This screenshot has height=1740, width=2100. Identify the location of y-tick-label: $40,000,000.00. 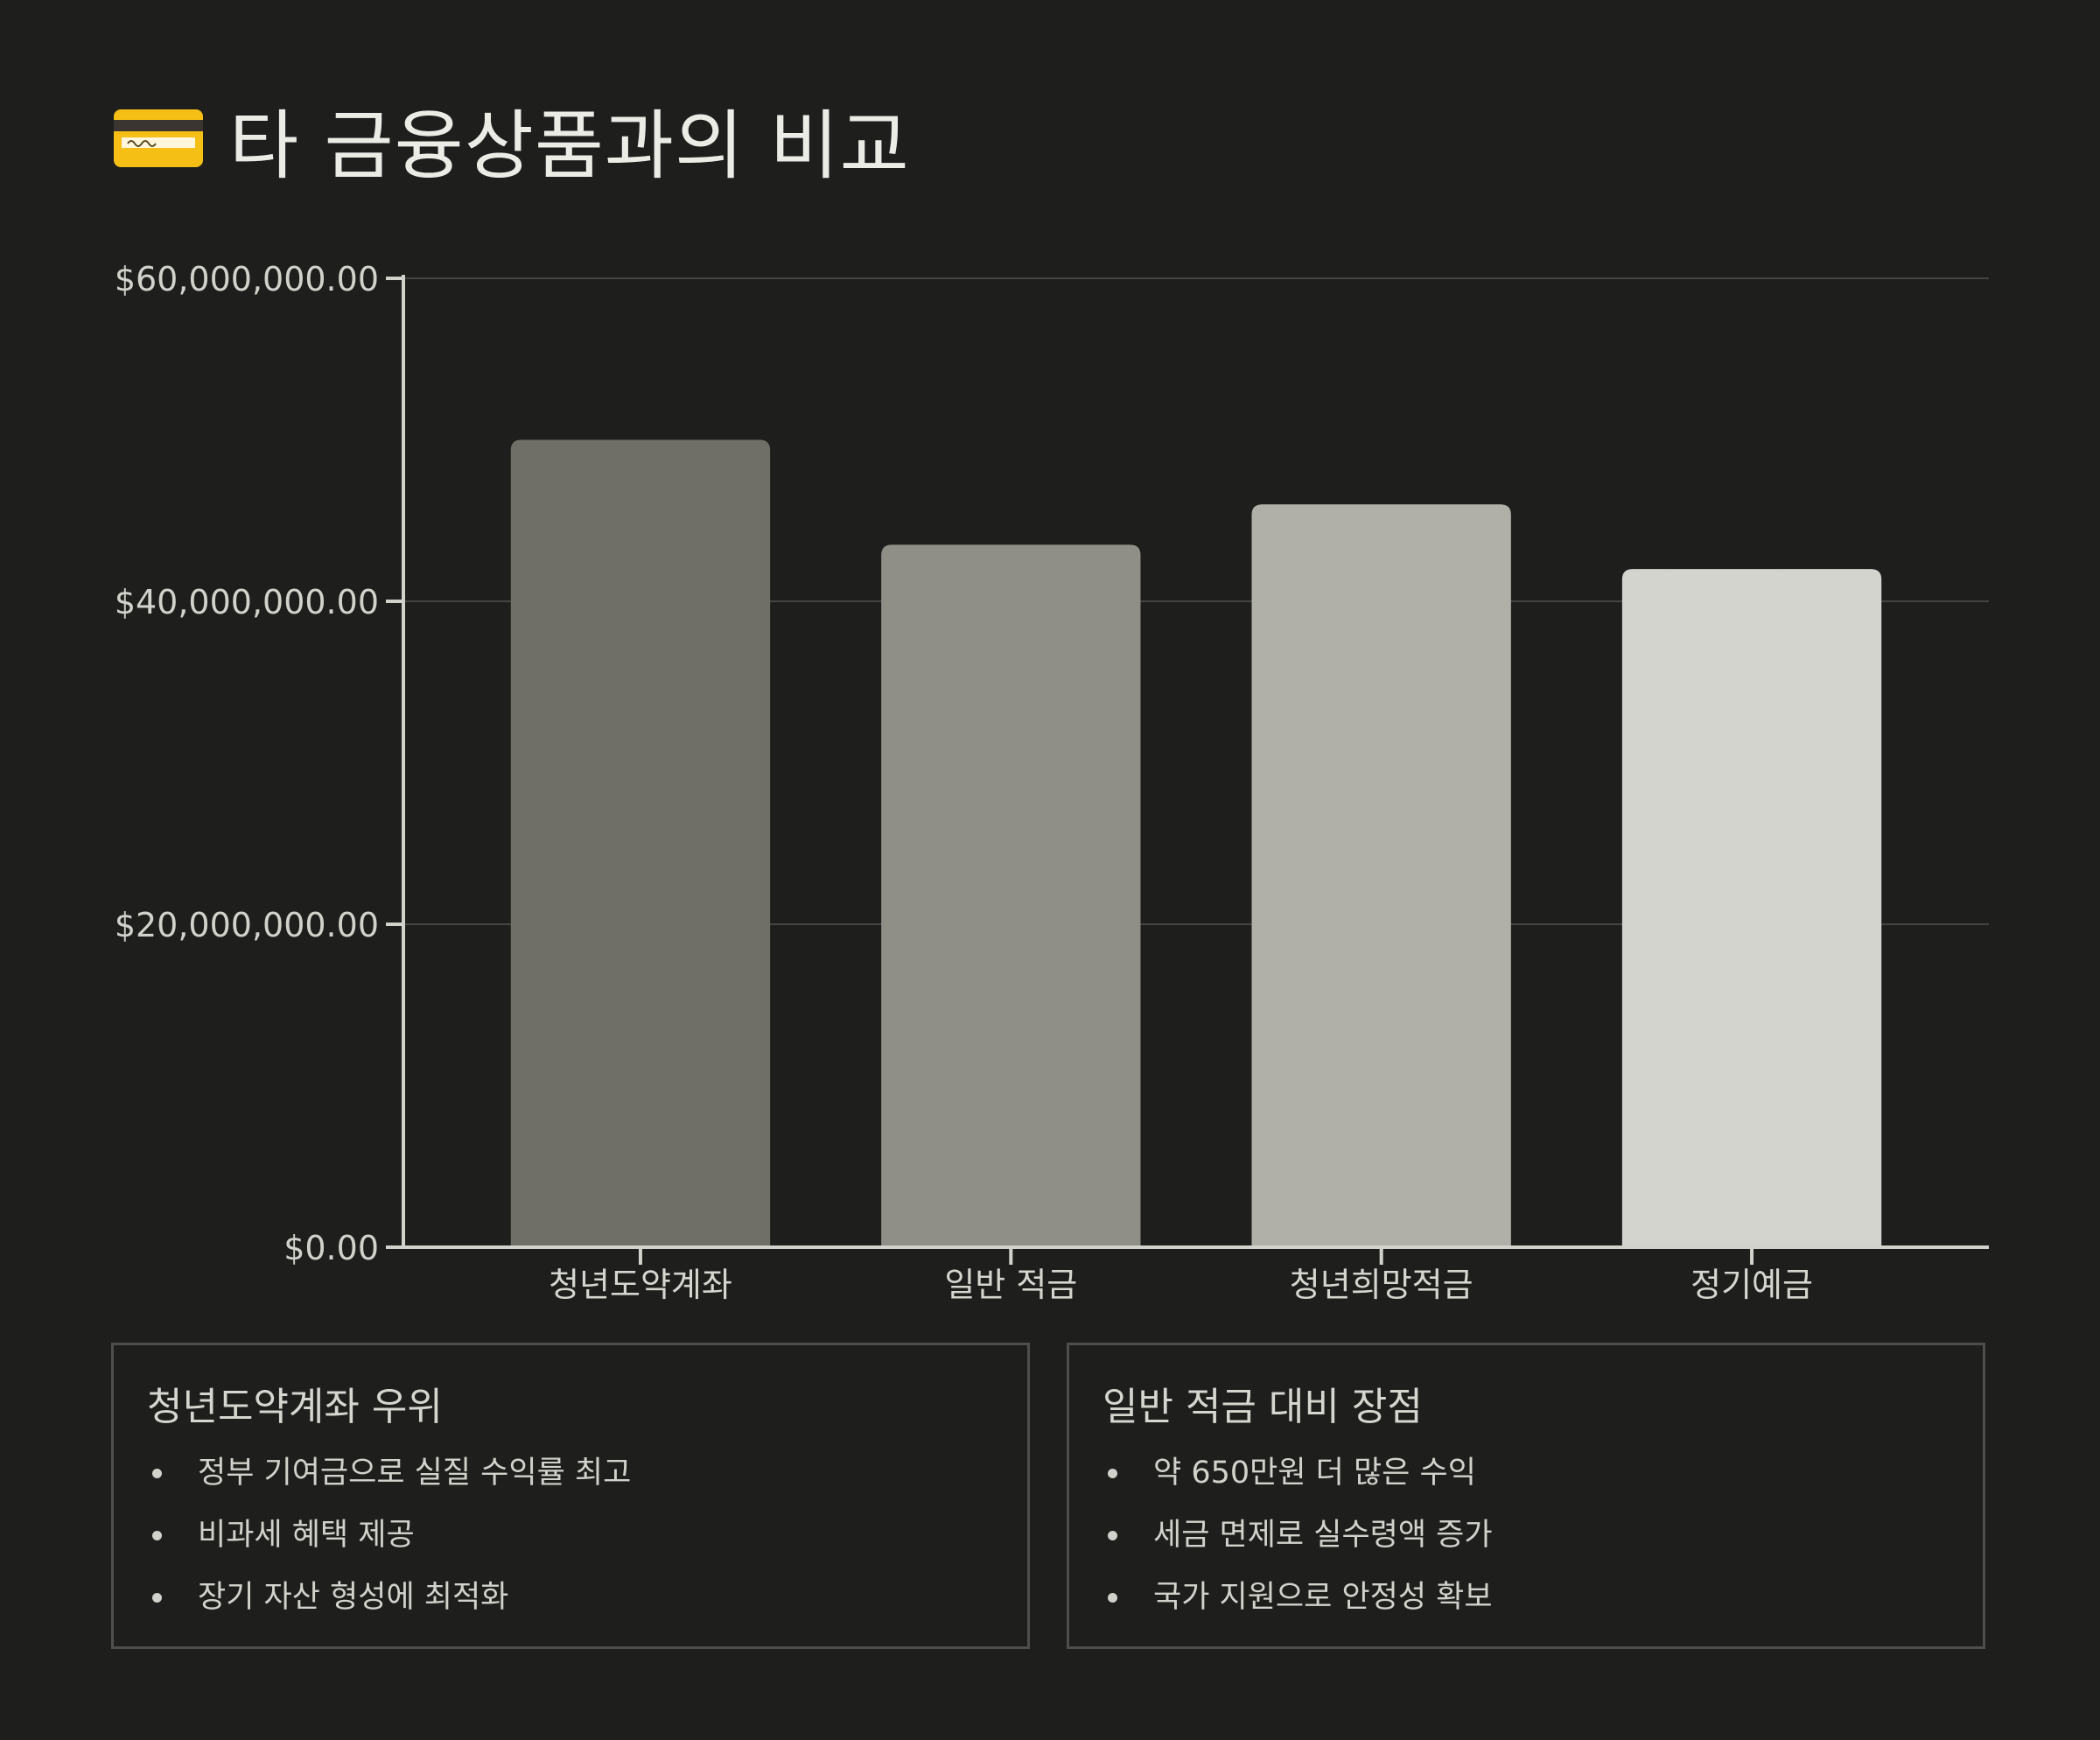
(247, 602).